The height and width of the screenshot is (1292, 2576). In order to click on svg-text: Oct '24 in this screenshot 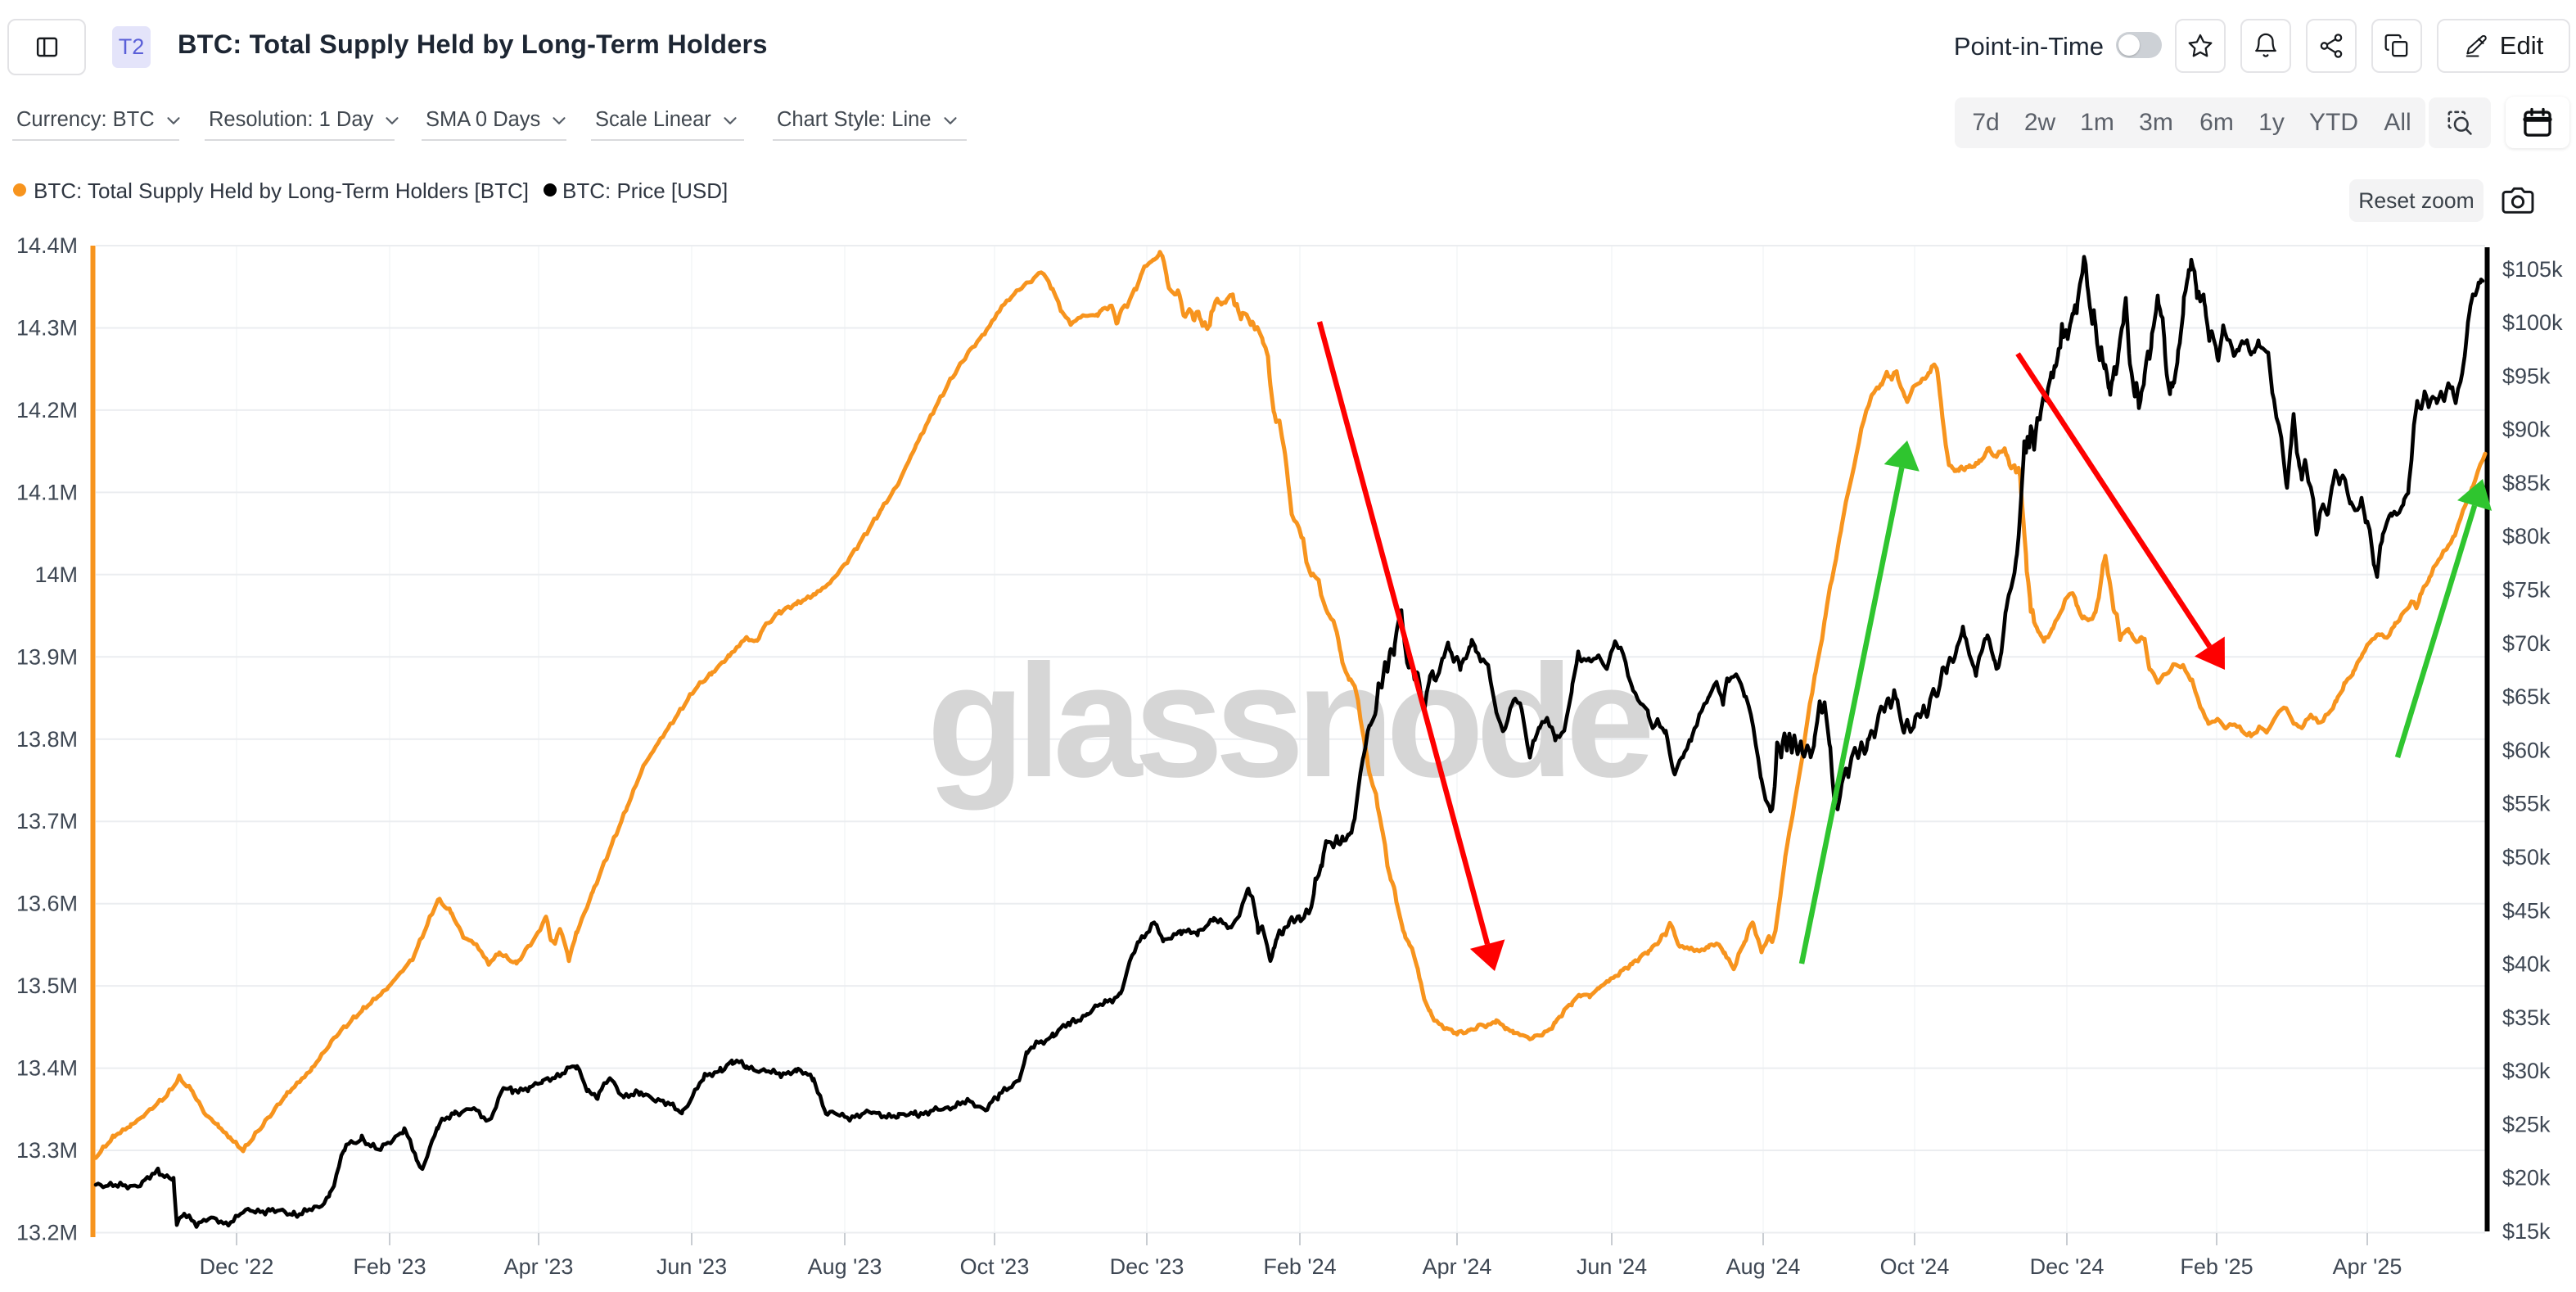, I will do `click(1915, 1266)`.